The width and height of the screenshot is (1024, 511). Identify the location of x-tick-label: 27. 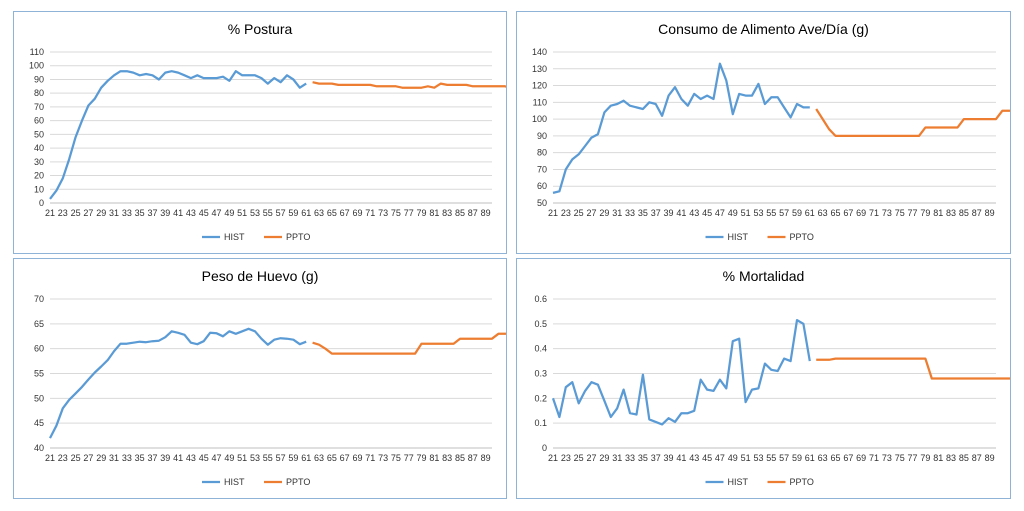
(592, 458).